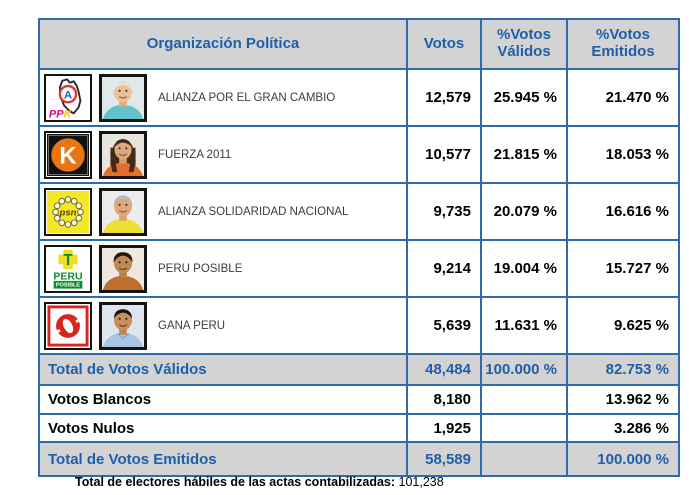  I want to click on pct-emitidos-cell: 100.000 %, so click(623, 459).